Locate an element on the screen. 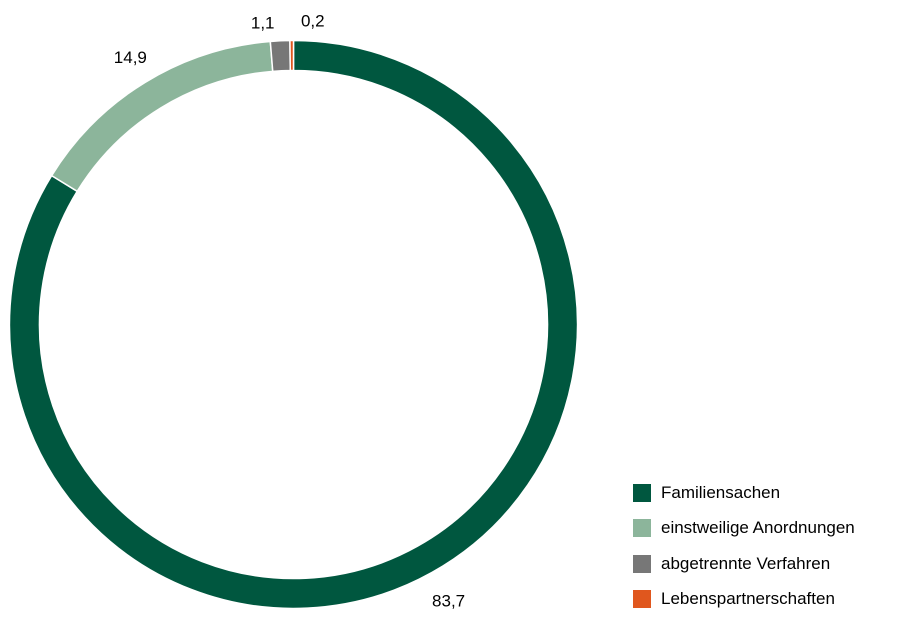 The height and width of the screenshot is (624, 909). legend-swatch-einstweilige-anordnungen is located at coordinates (642, 528).